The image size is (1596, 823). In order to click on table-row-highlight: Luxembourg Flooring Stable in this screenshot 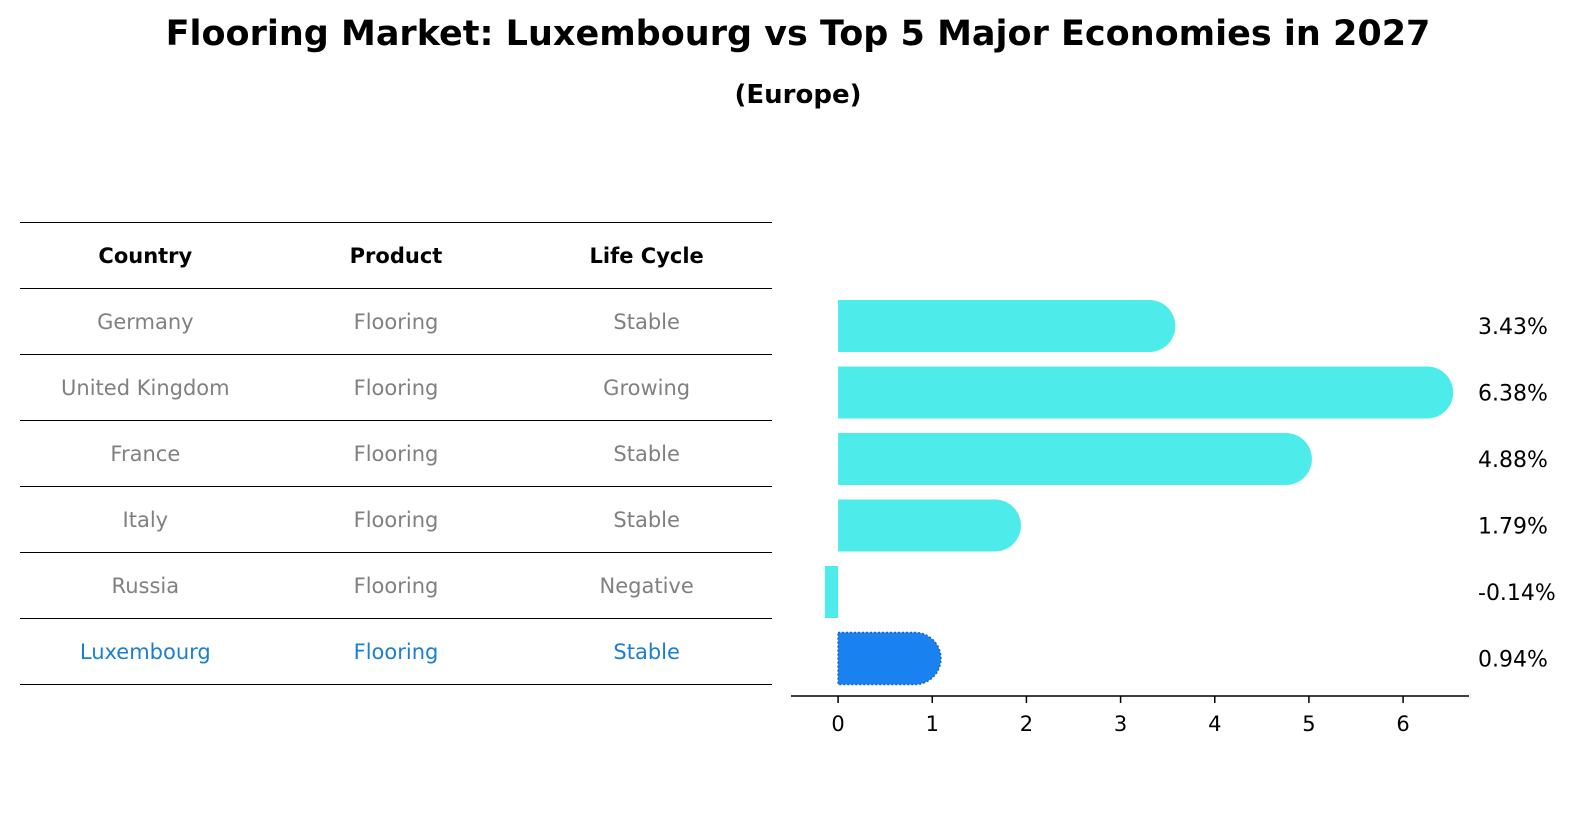, I will do `click(396, 651)`.